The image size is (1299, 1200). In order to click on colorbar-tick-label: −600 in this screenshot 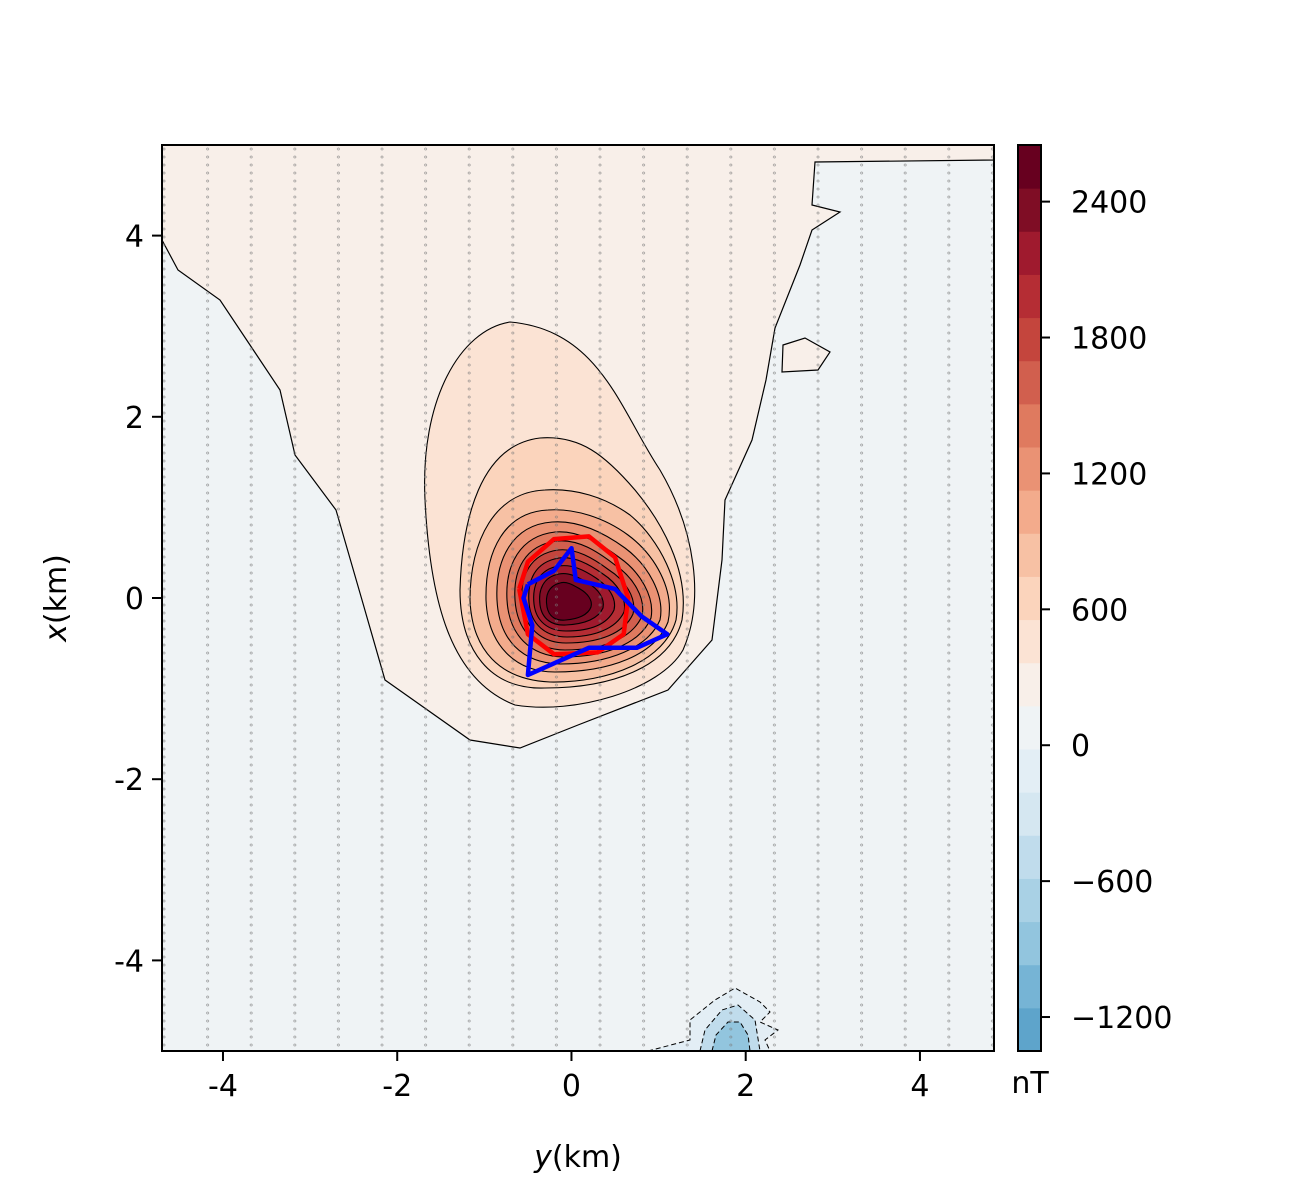, I will do `click(1112, 882)`.